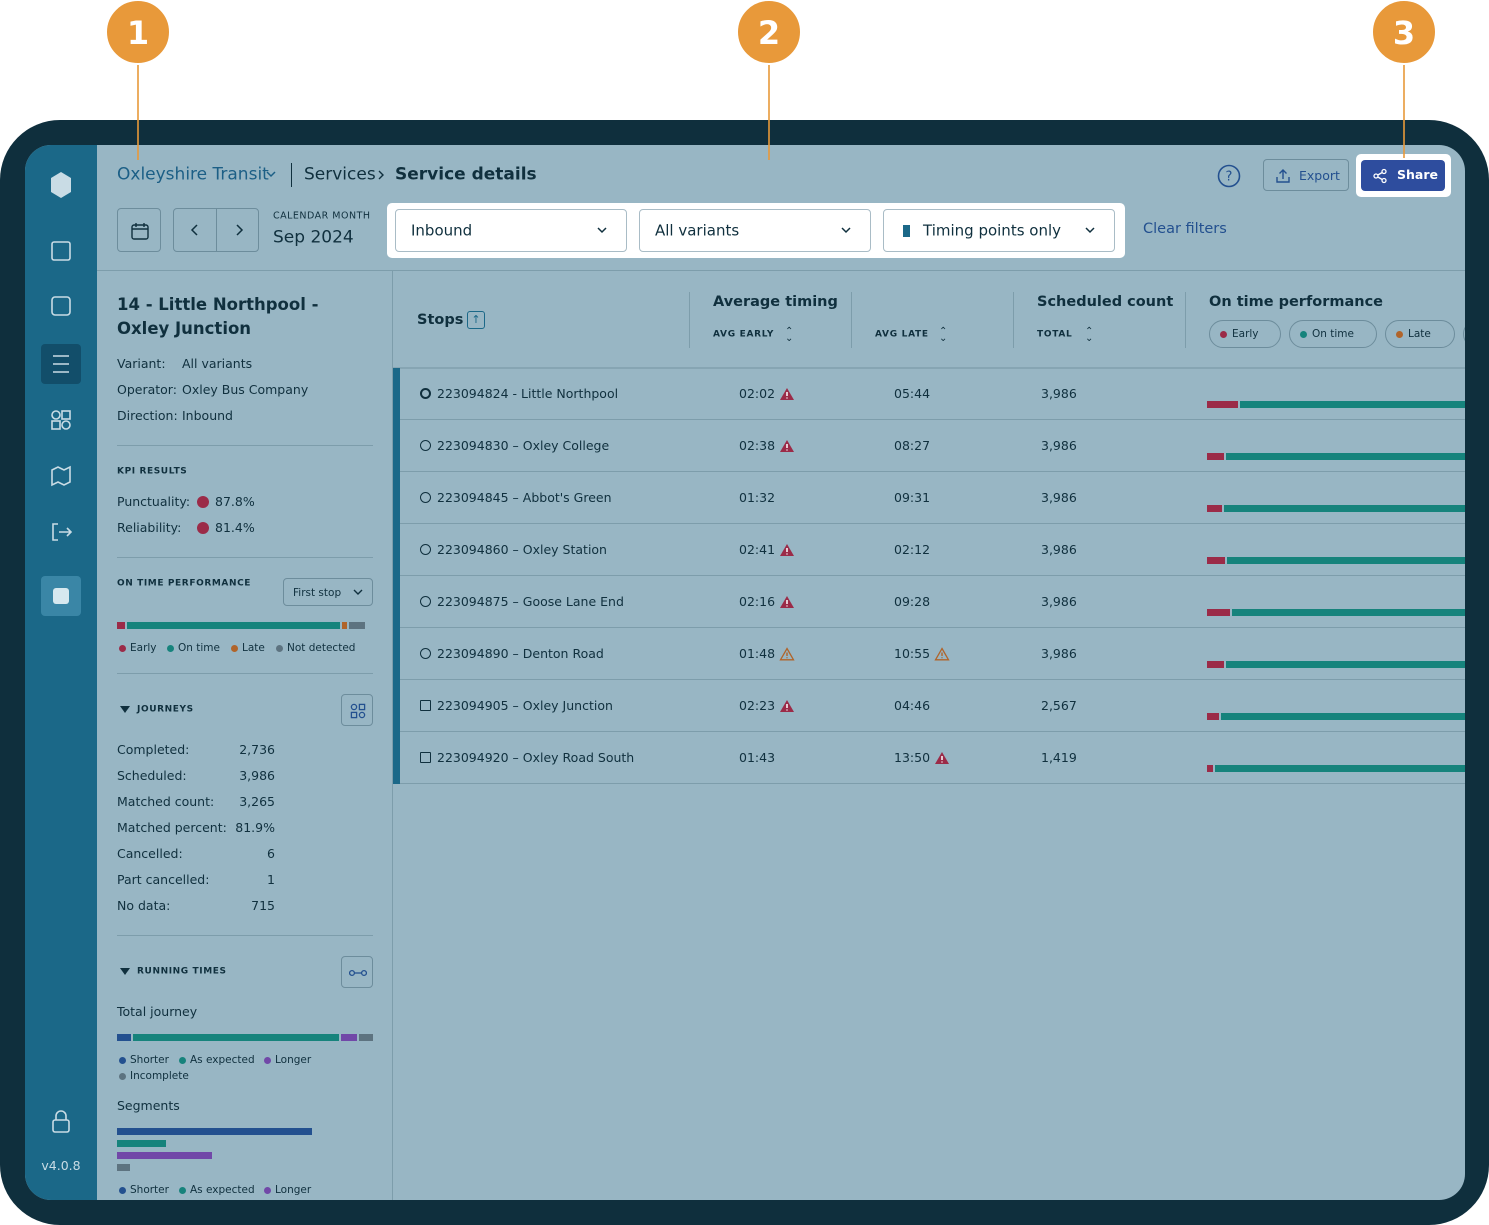 Image resolution: width=1489 pixels, height=1225 pixels. What do you see at coordinates (235, 527) in the screenshot?
I see `kpi-value: 81.4%` at bounding box center [235, 527].